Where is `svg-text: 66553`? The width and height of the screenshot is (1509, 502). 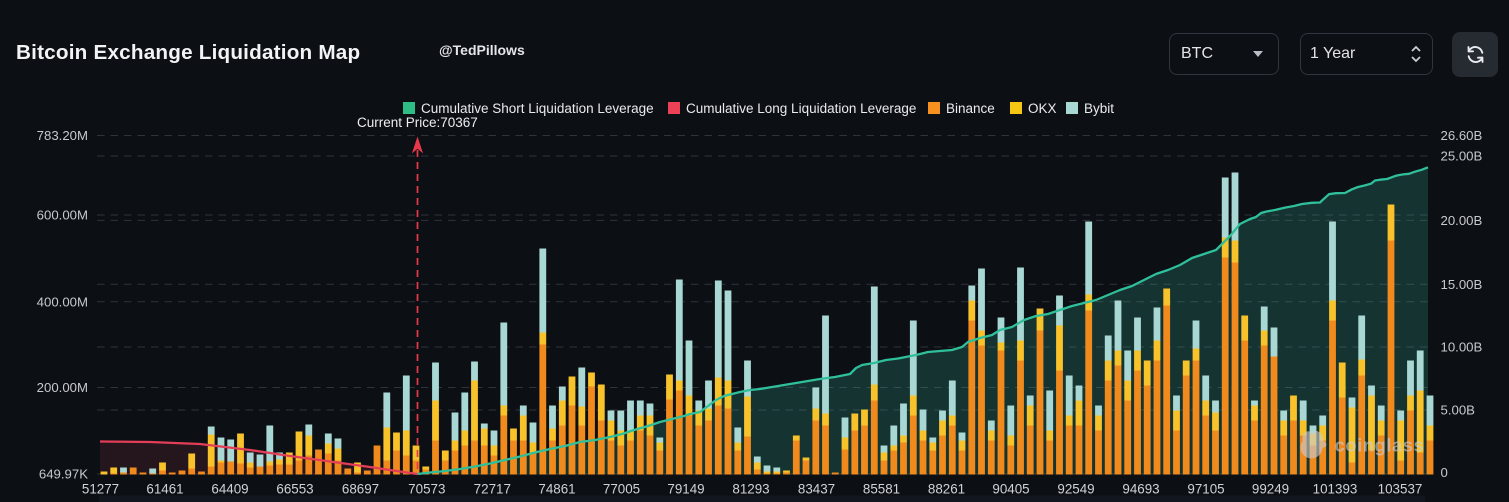 svg-text: 66553 is located at coordinates (294, 489).